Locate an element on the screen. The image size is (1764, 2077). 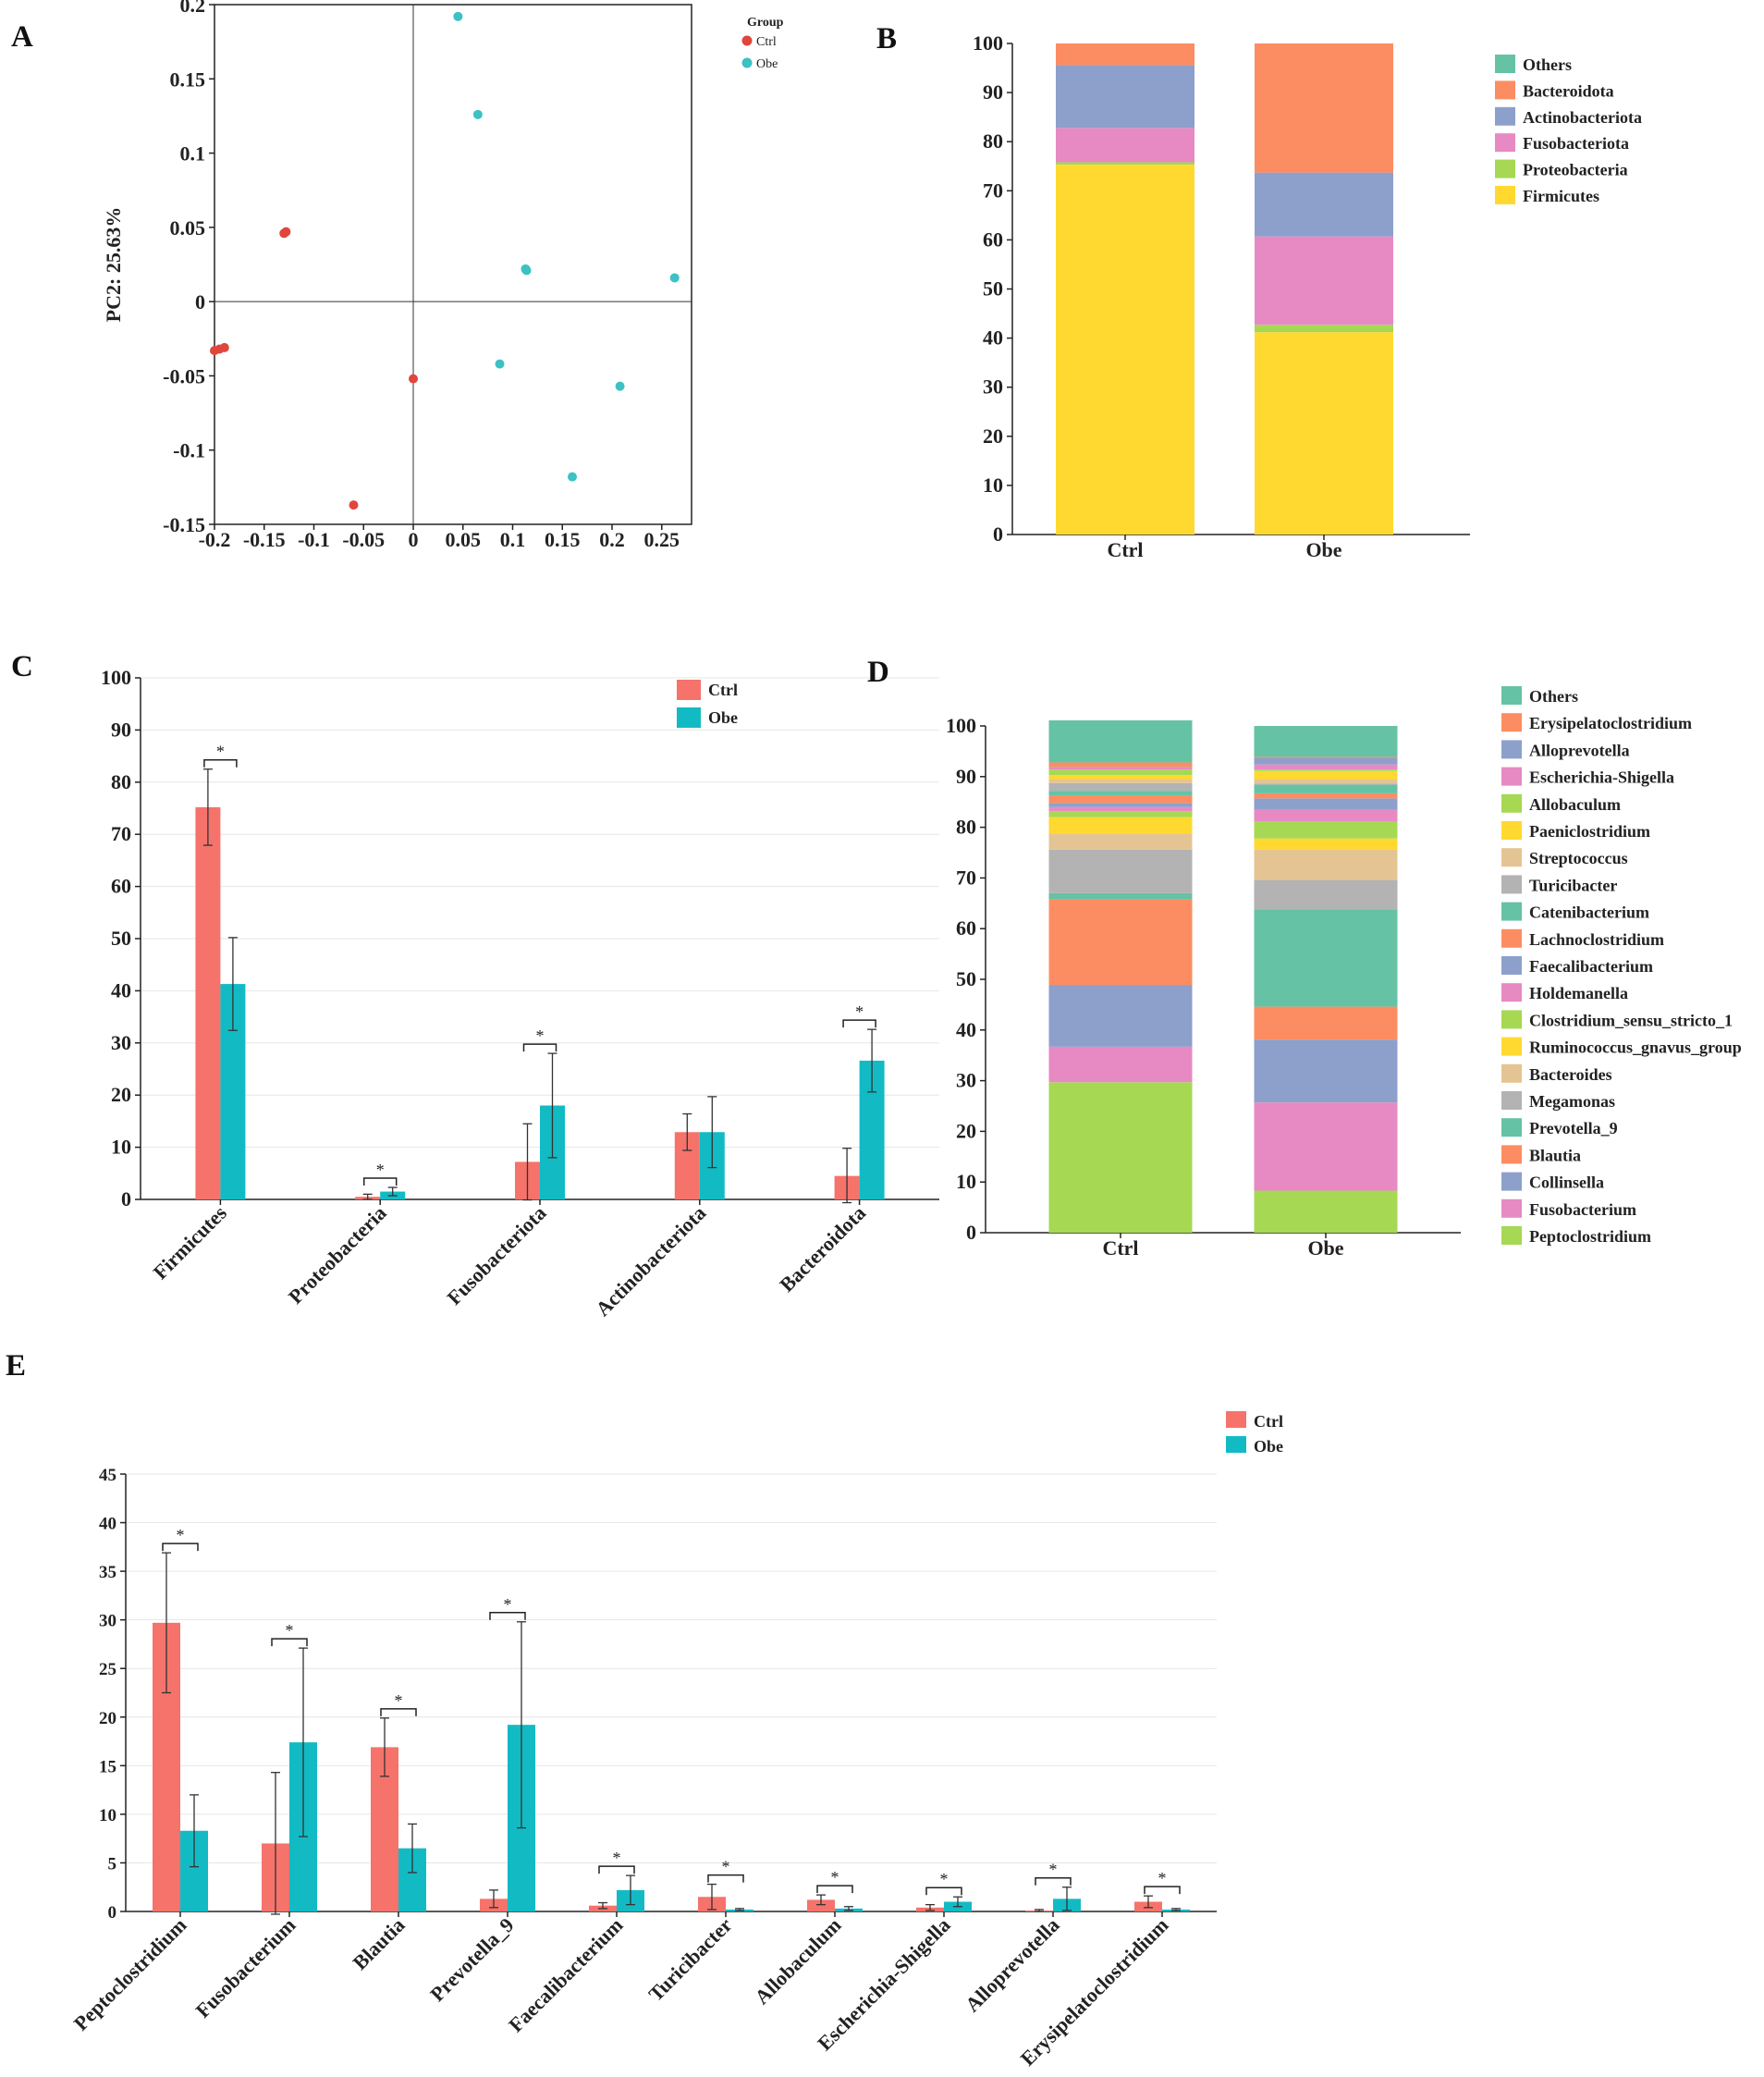
legend-swatch-bacteroidota is located at coordinates (1505, 90).